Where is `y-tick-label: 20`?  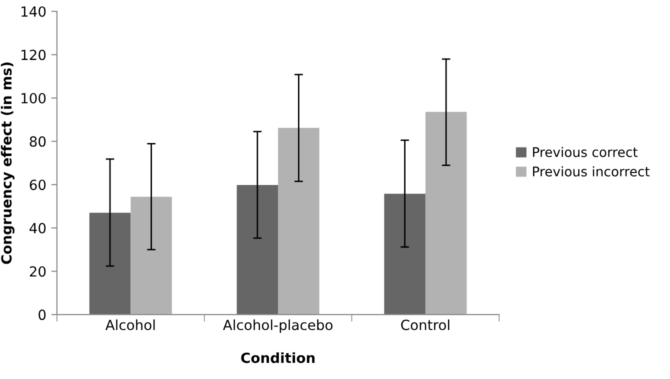
y-tick-label: 20 is located at coordinates (38, 271).